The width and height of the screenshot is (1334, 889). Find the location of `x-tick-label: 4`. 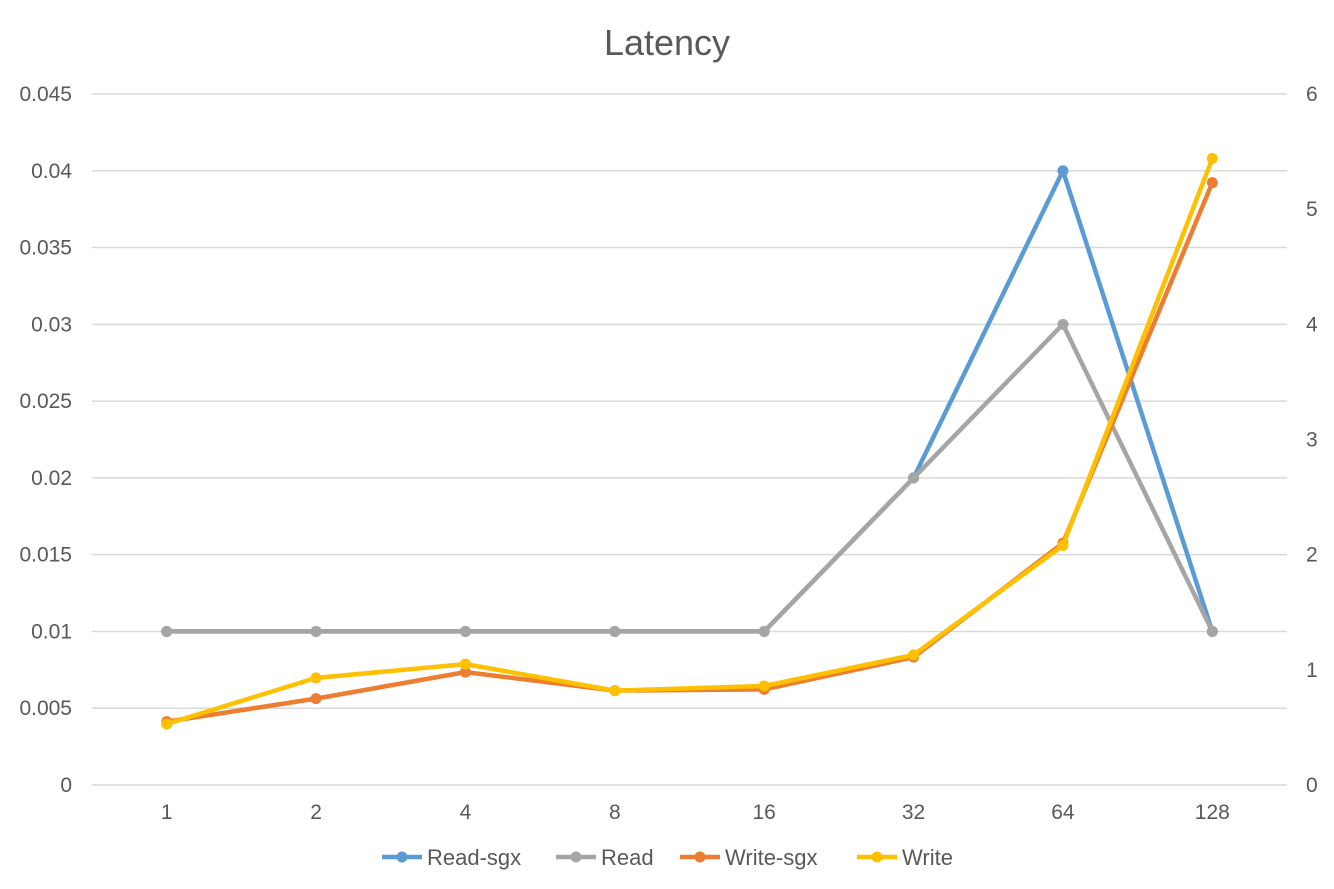

x-tick-label: 4 is located at coordinates (466, 812).